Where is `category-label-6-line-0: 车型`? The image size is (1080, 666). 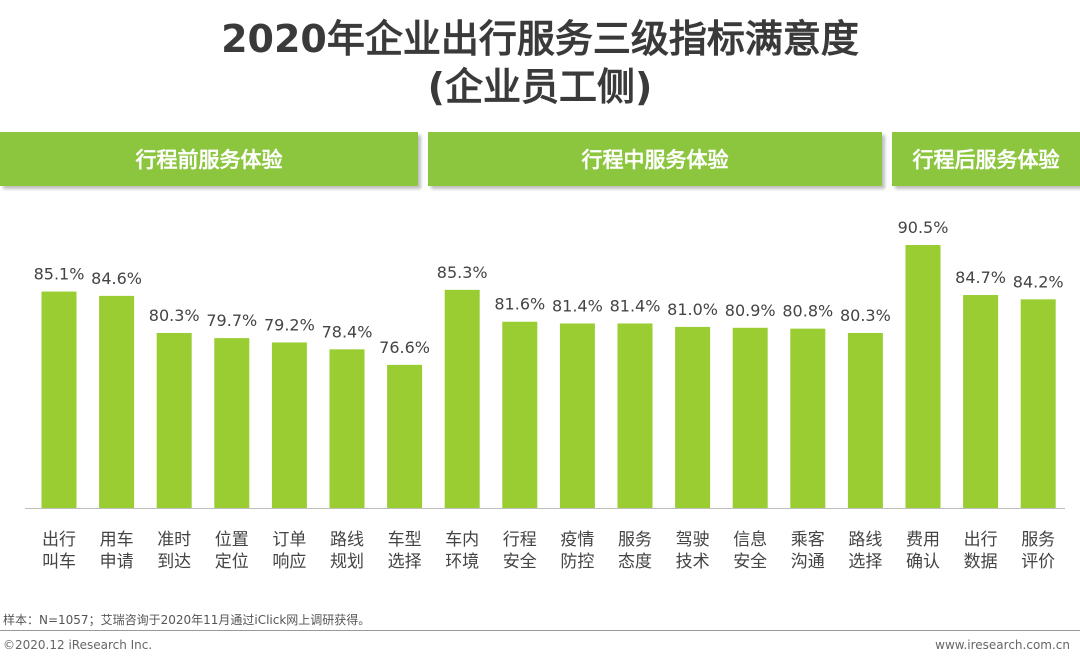
category-label-6-line-0: 车型 is located at coordinates (405, 540).